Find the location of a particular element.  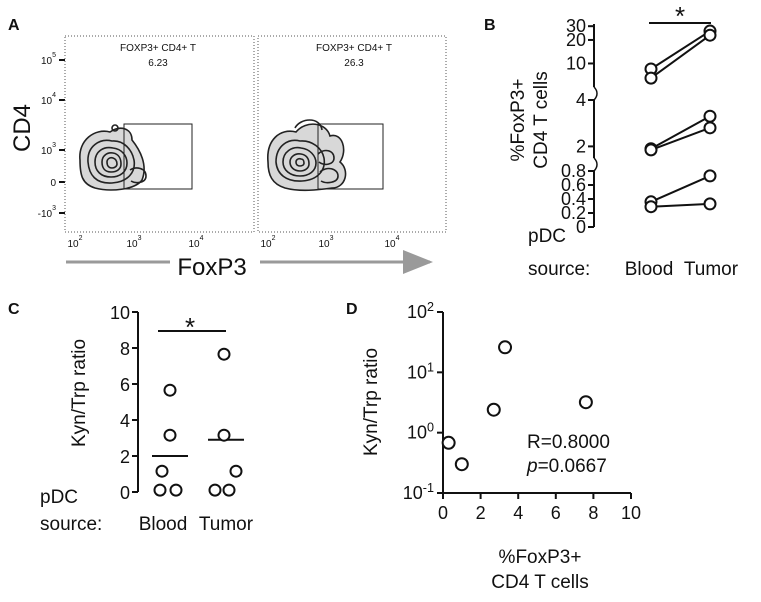

panel-c-y-tick-label: 4 is located at coordinates (125, 421).